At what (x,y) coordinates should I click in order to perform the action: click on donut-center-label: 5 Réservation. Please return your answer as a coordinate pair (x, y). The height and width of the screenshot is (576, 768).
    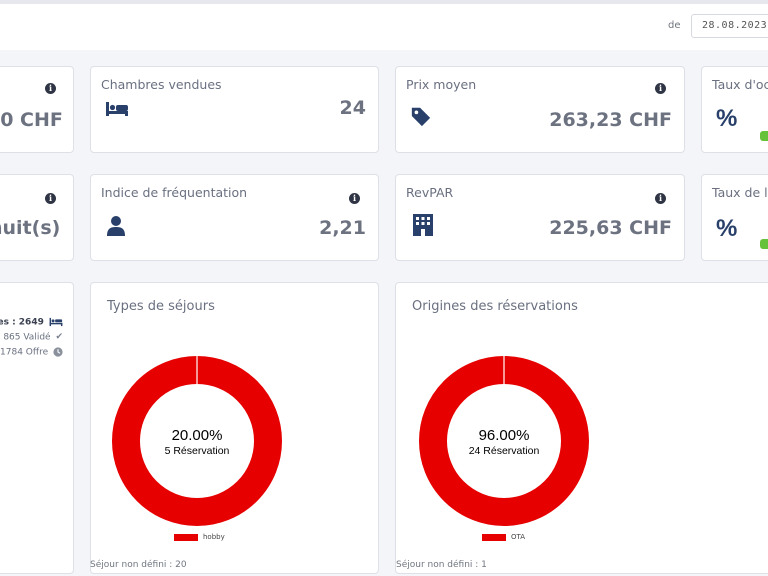
    Looking at the image, I should click on (197, 451).